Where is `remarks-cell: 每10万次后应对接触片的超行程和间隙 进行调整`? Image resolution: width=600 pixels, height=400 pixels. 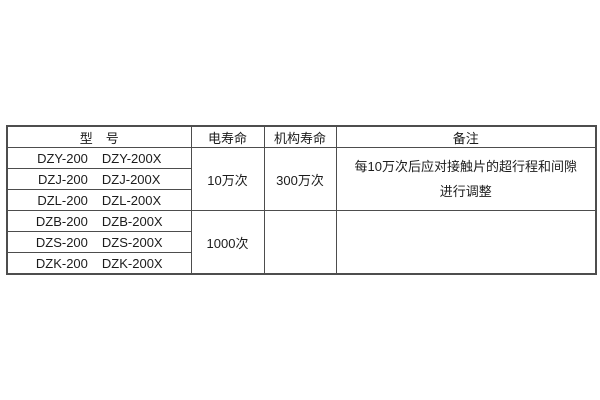
remarks-cell: 每10万次后应对接触片的超行程和间隙 进行调整 is located at coordinates (466, 179).